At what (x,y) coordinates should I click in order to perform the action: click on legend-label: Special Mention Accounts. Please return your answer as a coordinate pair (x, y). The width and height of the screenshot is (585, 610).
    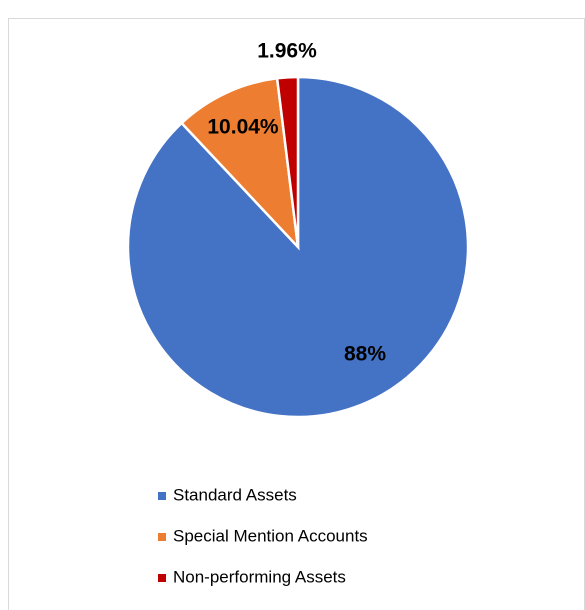
    Looking at the image, I should click on (270, 535).